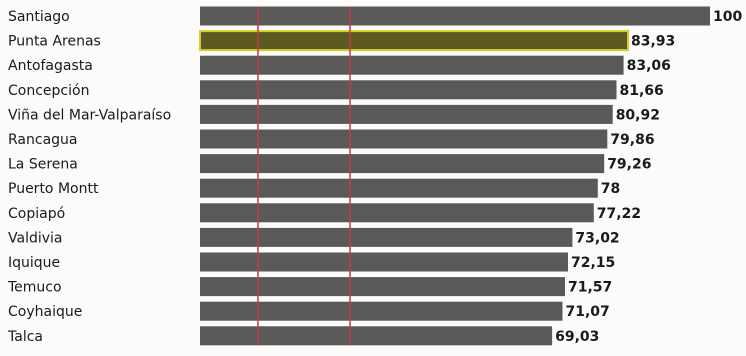  I want to click on value-label-2: 83,06, so click(649, 66).